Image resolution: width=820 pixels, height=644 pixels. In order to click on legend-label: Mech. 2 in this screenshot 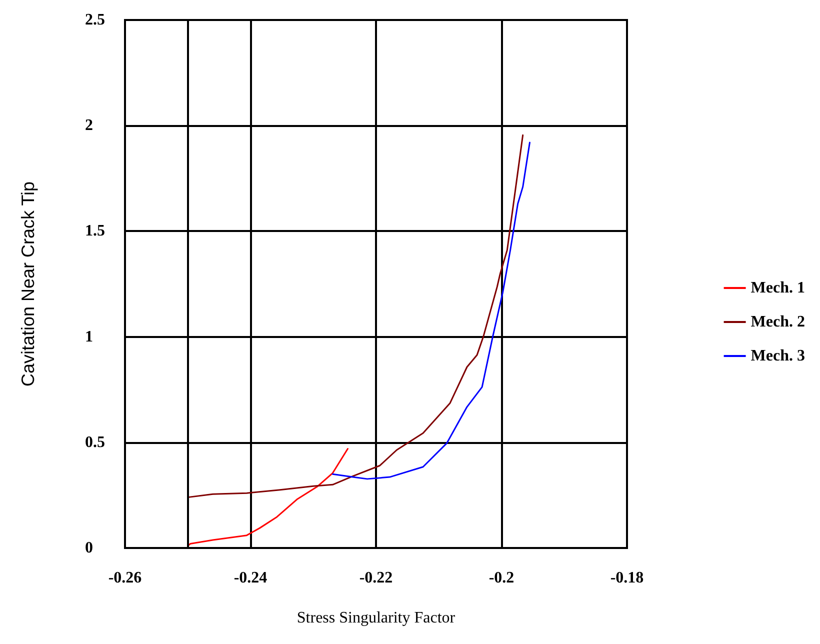, I will do `click(777, 322)`.